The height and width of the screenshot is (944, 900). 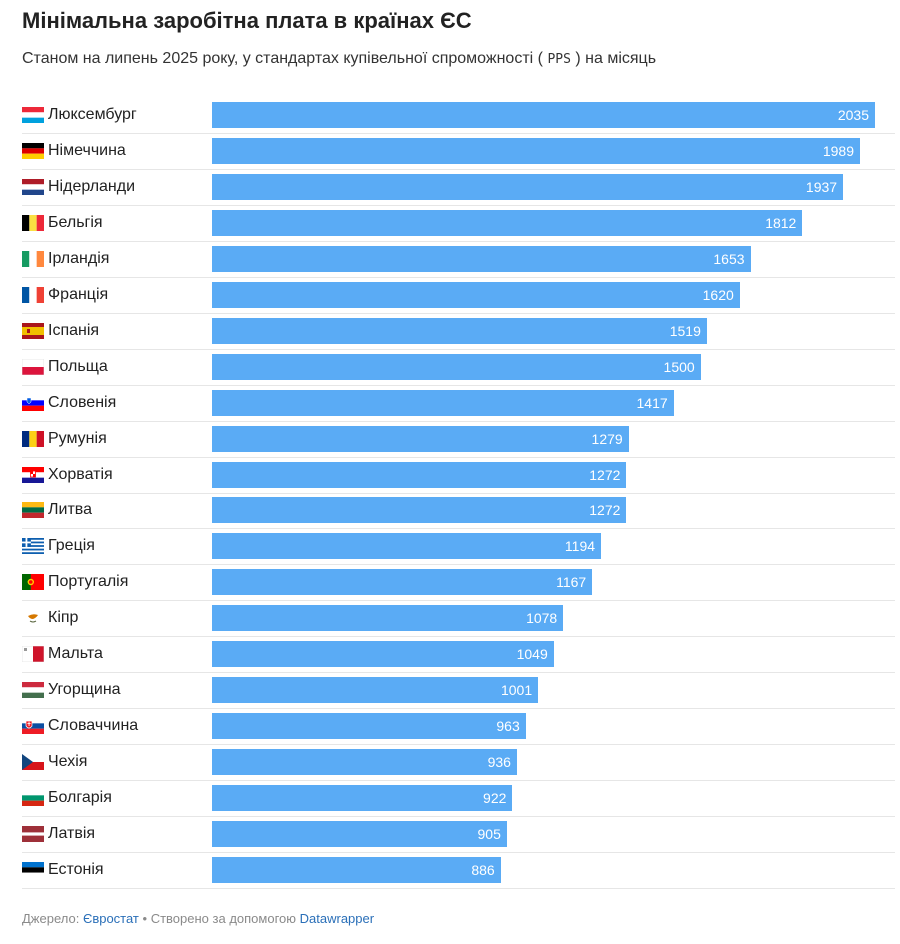 What do you see at coordinates (33, 258) in the screenshot?
I see `flag-ie-icon` at bounding box center [33, 258].